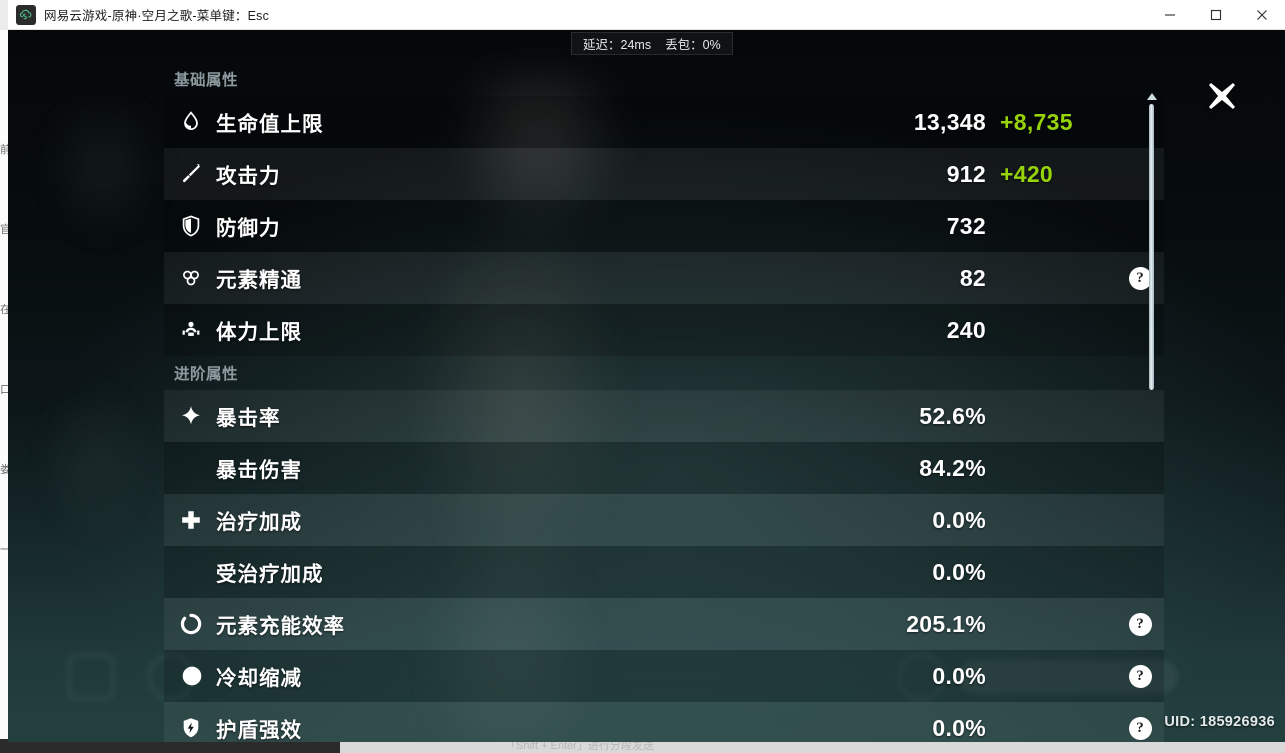  What do you see at coordinates (259, 678) in the screenshot?
I see `stat-label: 冷却缩减` at bounding box center [259, 678].